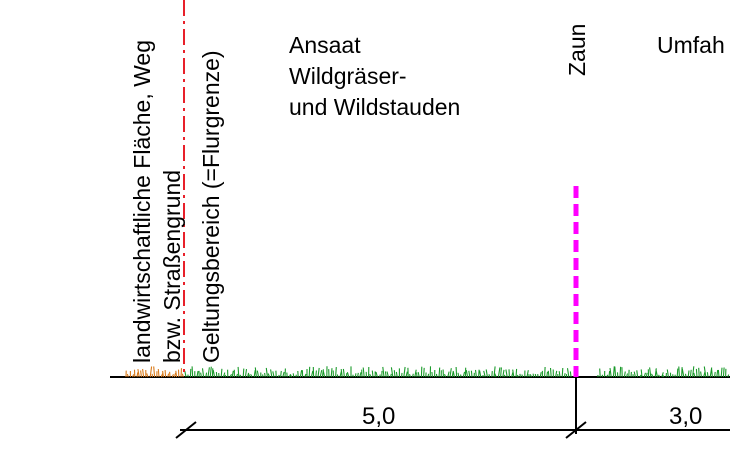 The image size is (730, 451). What do you see at coordinates (576, 430) in the screenshot?
I see `dimension-tick-middle` at bounding box center [576, 430].